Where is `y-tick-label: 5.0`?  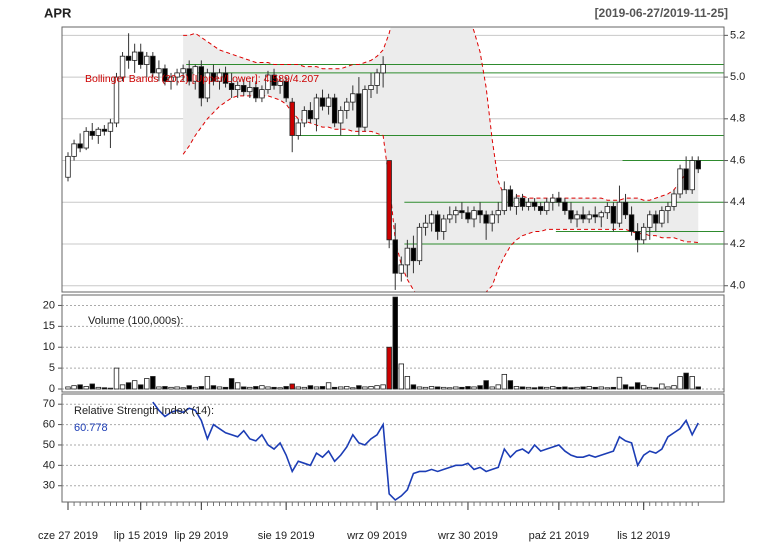
y-tick-label: 5.0 is located at coordinates (737, 77).